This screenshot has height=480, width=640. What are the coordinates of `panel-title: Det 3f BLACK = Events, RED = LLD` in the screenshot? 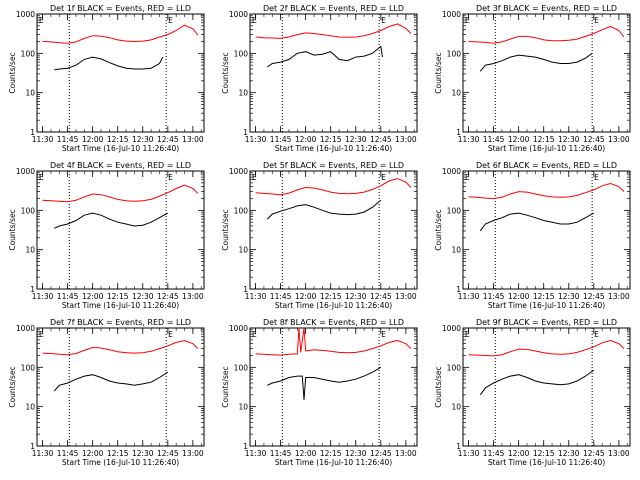 It's located at (546, 8).